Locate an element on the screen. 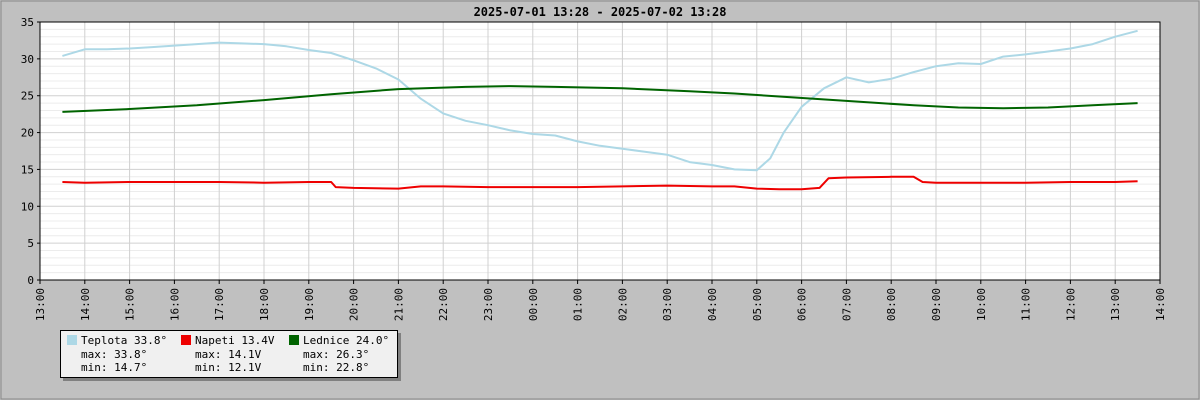 This screenshot has height=400, width=1200. legend-entry-napeti: Napeti 13.4V max: 14.1V min: 12.1V is located at coordinates (227, 354).